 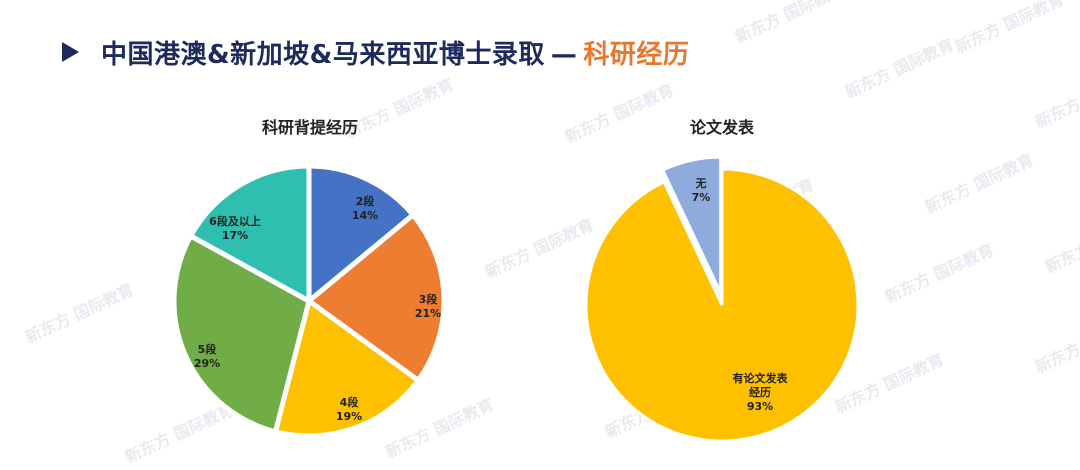 What do you see at coordinates (309, 127) in the screenshot?
I see `chart-title-research: 科研背提经历` at bounding box center [309, 127].